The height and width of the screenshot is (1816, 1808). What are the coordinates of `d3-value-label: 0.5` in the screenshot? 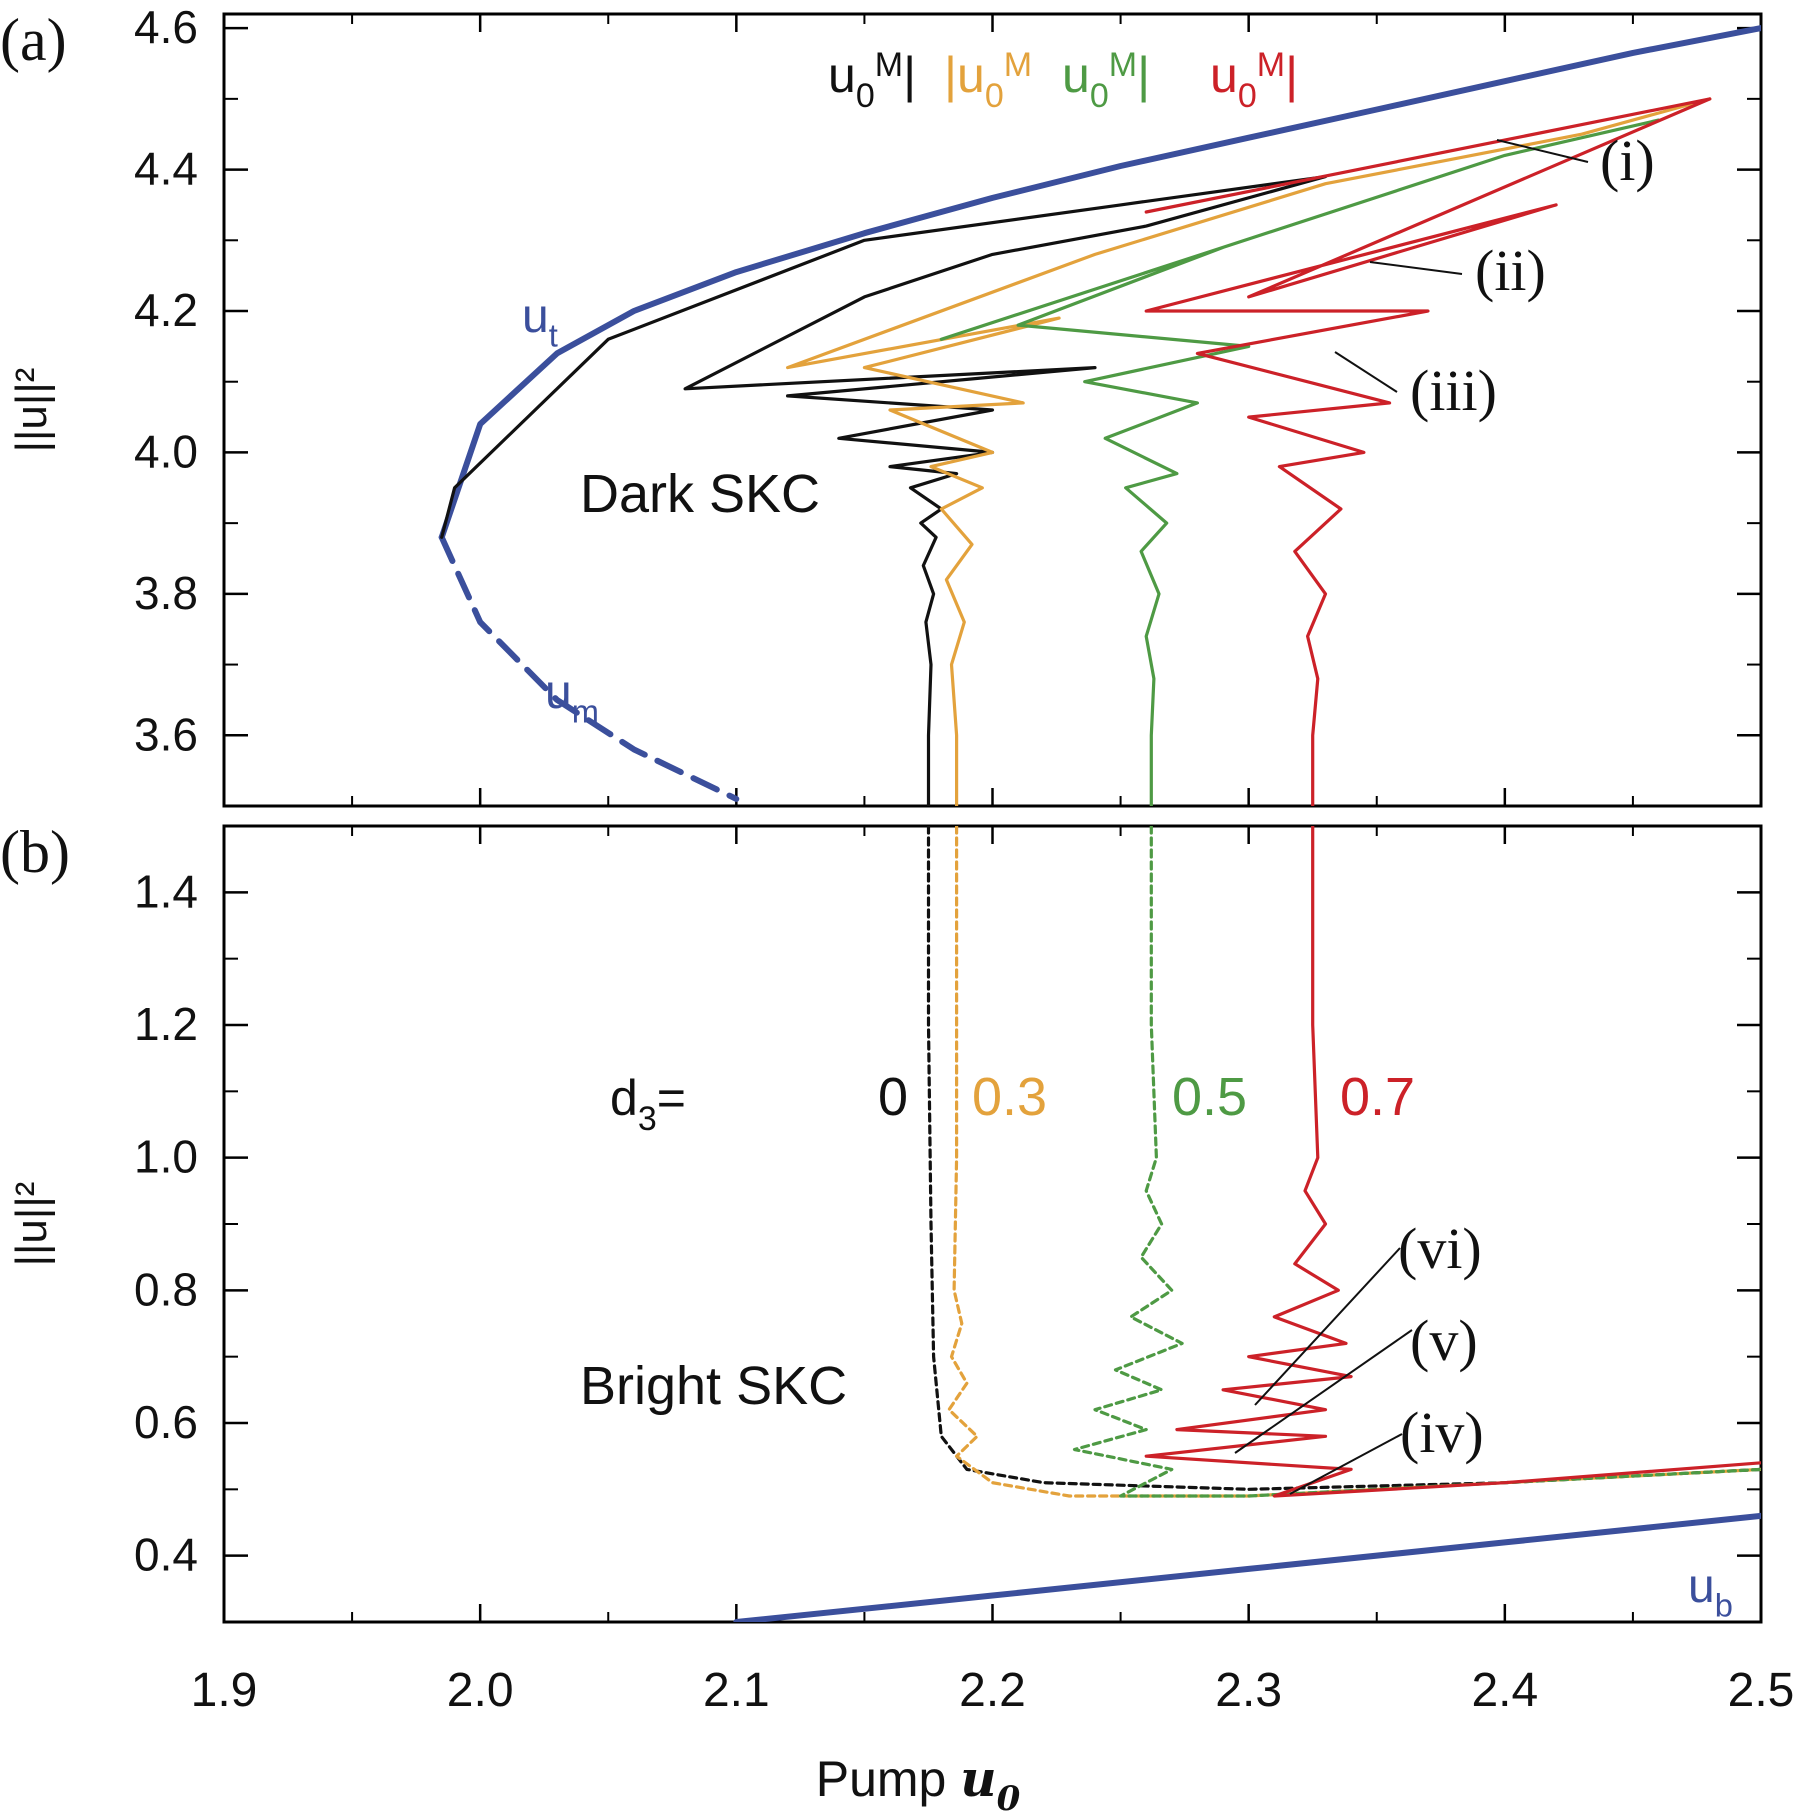 It's located at (1209, 1097).